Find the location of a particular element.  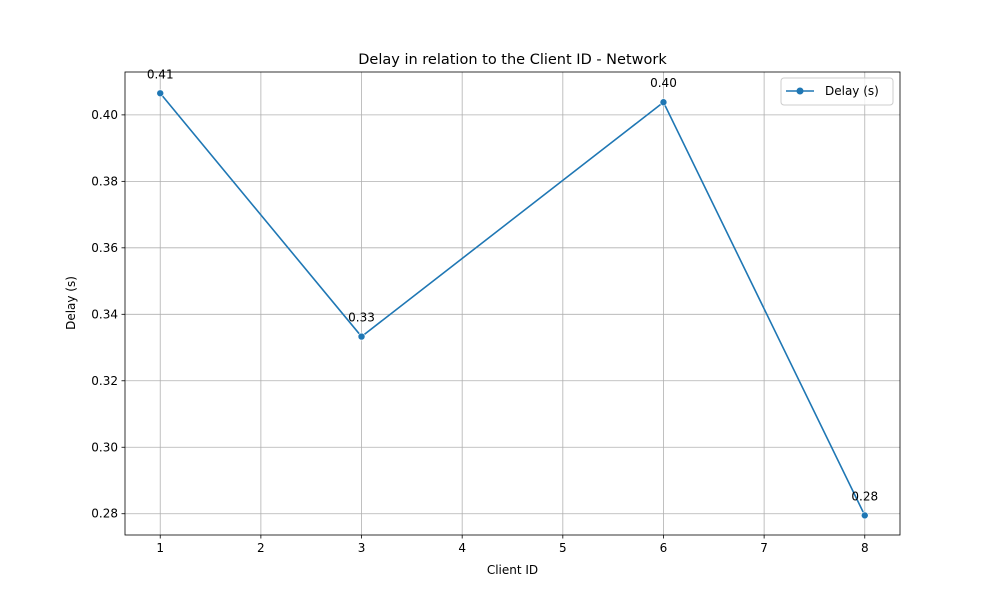

x-tick-label: 8 is located at coordinates (865, 548).